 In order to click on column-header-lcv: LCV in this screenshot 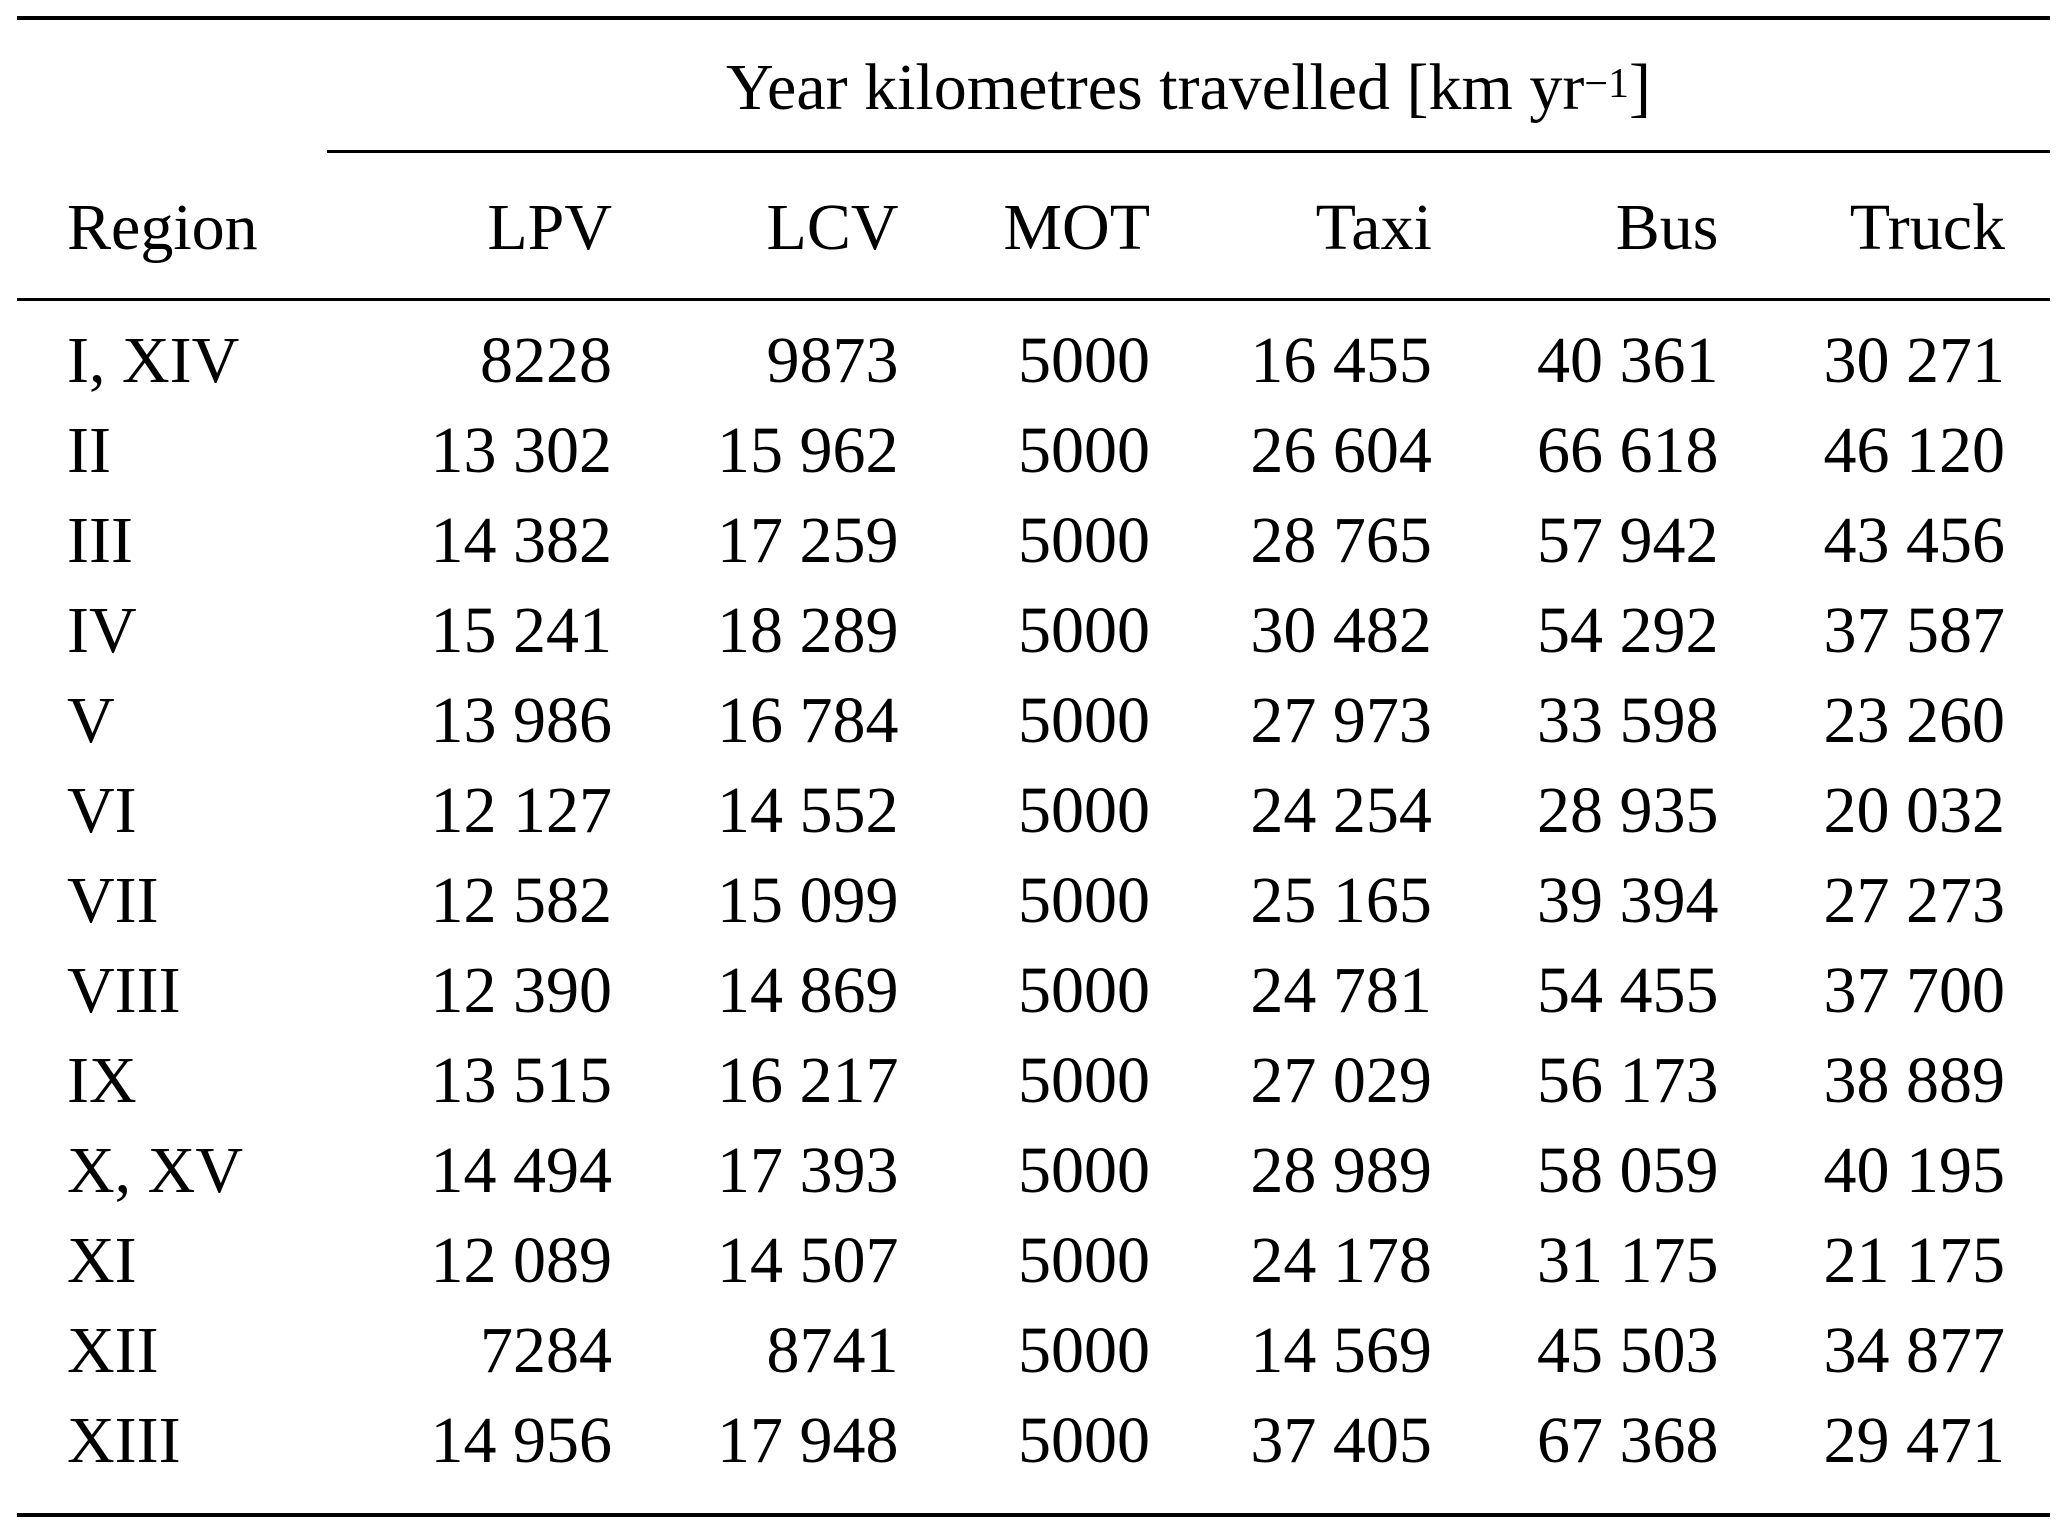, I will do `click(832, 227)`.